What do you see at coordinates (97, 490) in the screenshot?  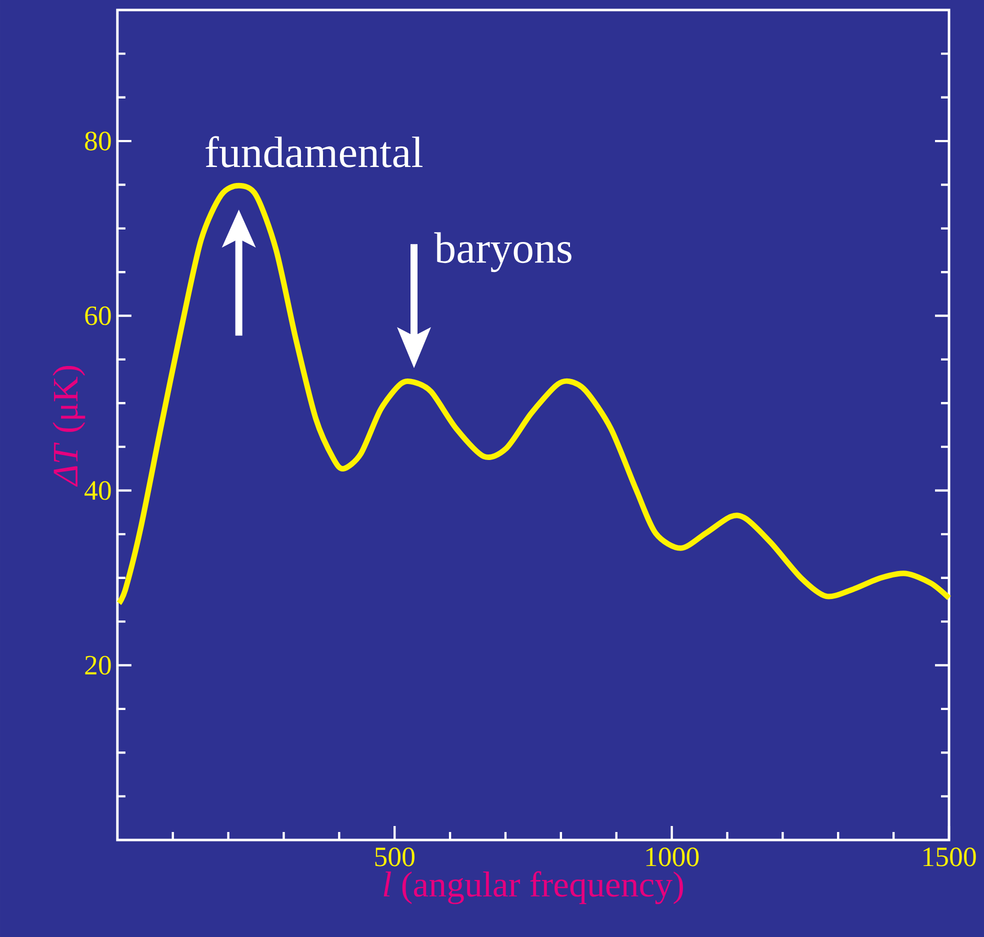 I see `y-tick-label: 40` at bounding box center [97, 490].